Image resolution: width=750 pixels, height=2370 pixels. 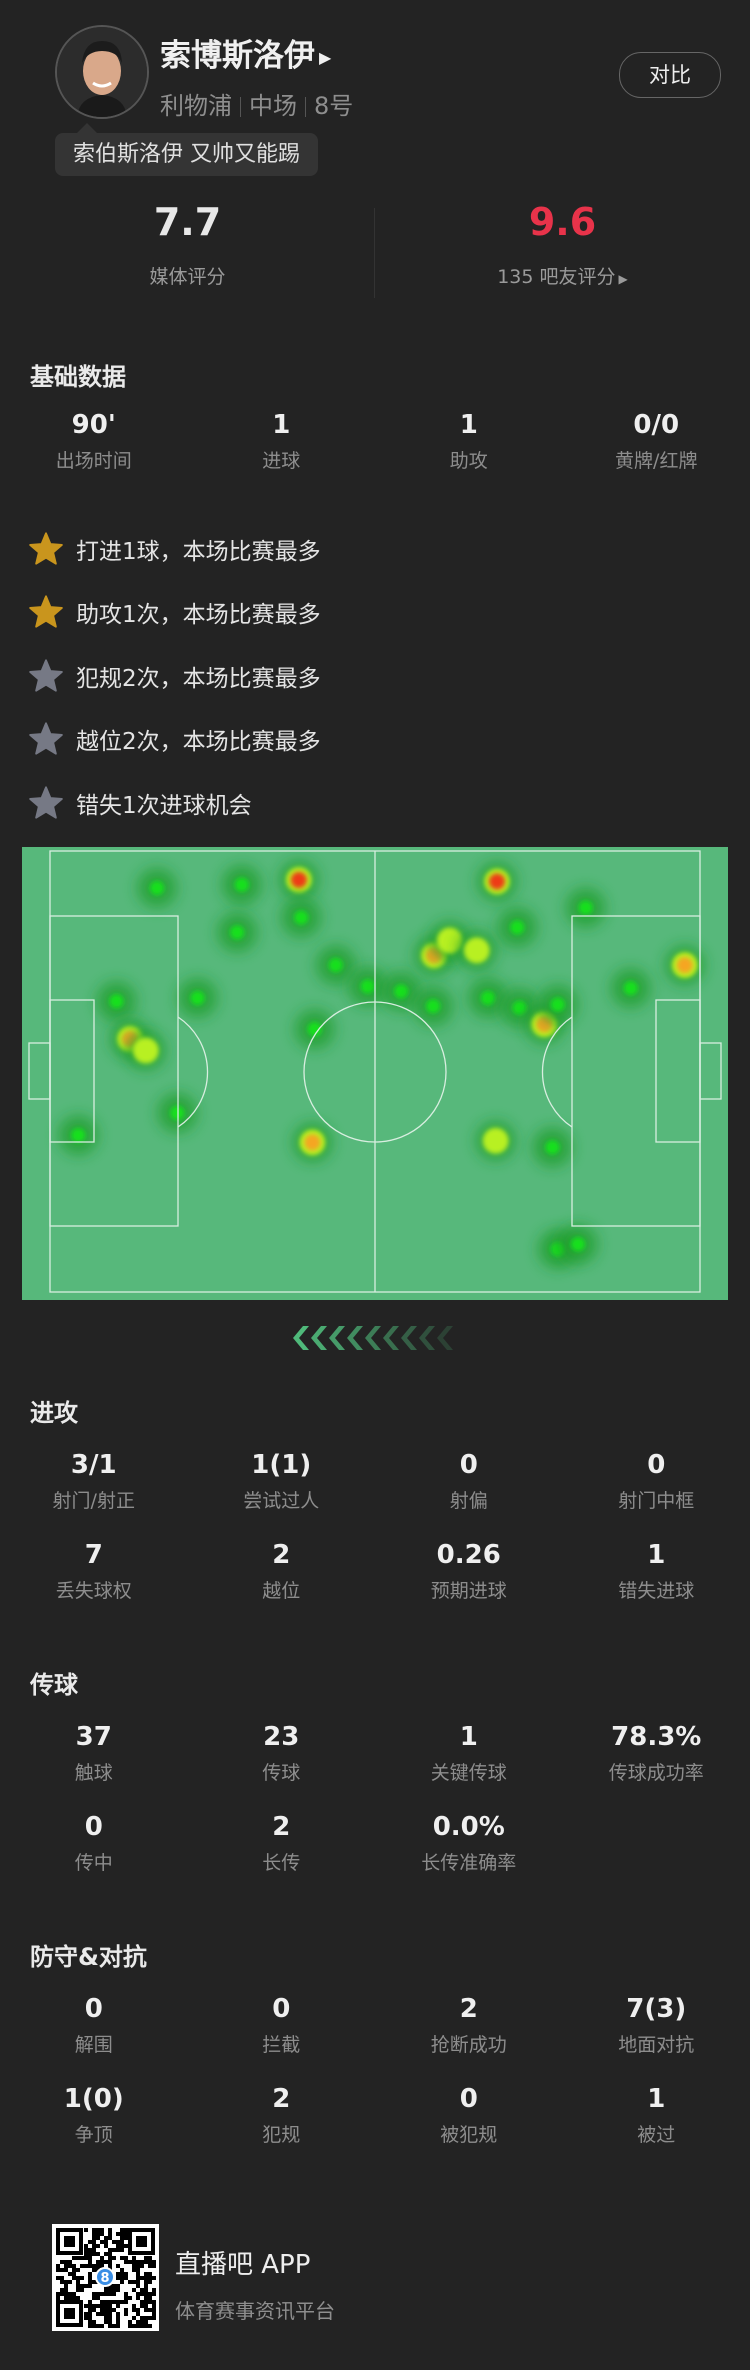 What do you see at coordinates (670, 75) in the screenshot?
I see `compare-button: 对比` at bounding box center [670, 75].